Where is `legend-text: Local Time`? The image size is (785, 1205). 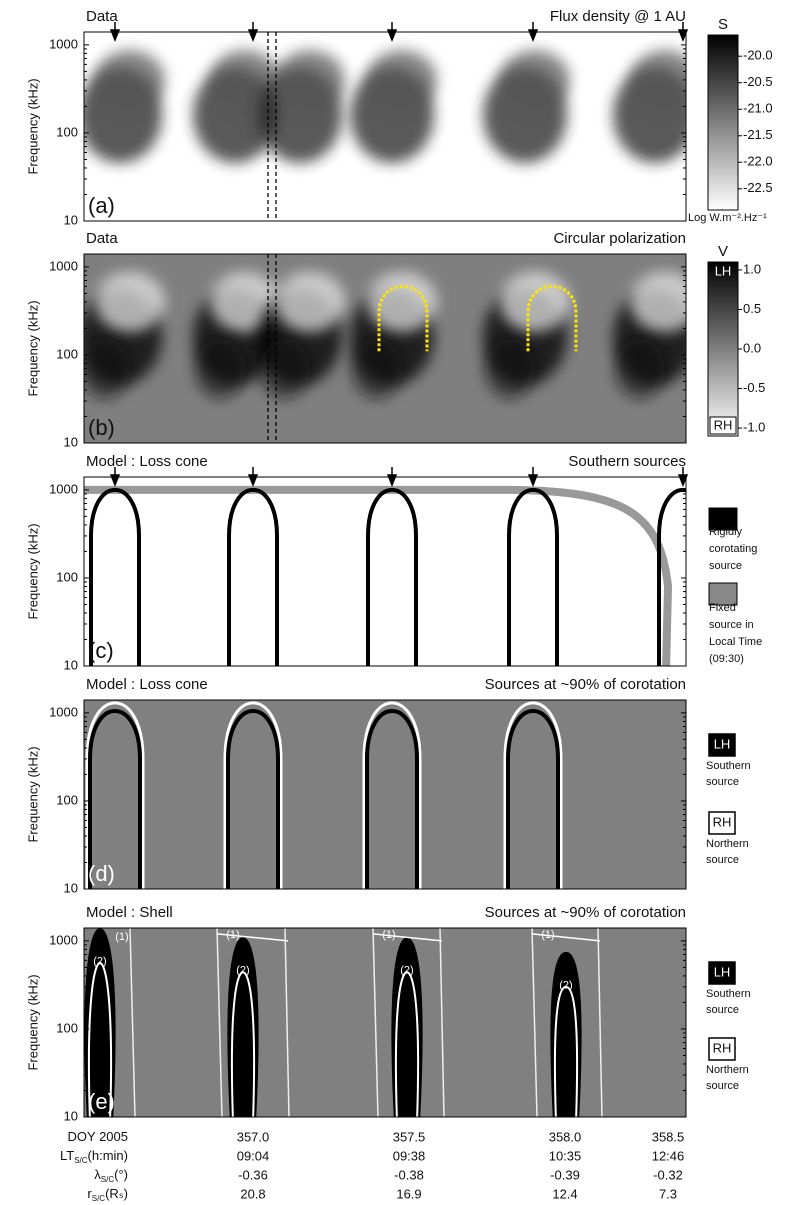 legend-text: Local Time is located at coordinates (735, 642).